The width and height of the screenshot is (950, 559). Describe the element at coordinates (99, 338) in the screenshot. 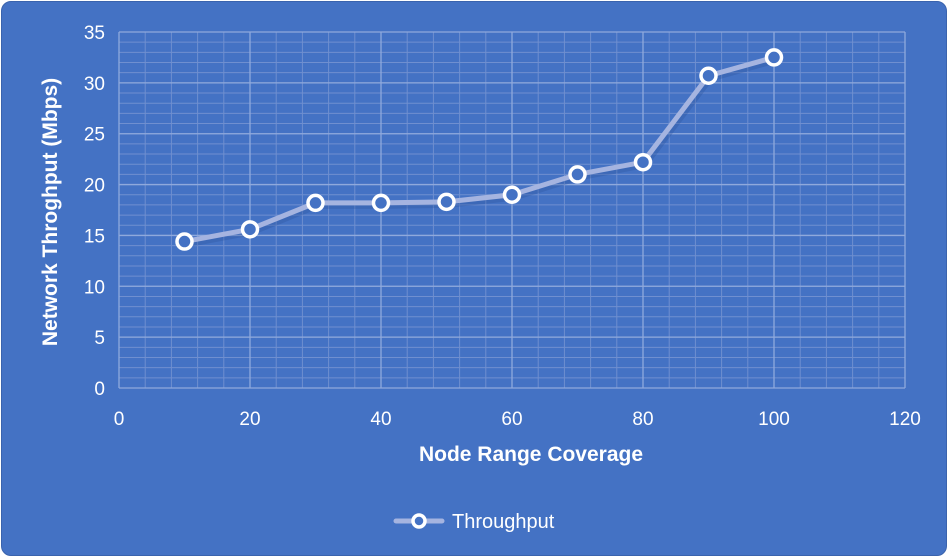

I see `y-tick-label: 5` at that location.